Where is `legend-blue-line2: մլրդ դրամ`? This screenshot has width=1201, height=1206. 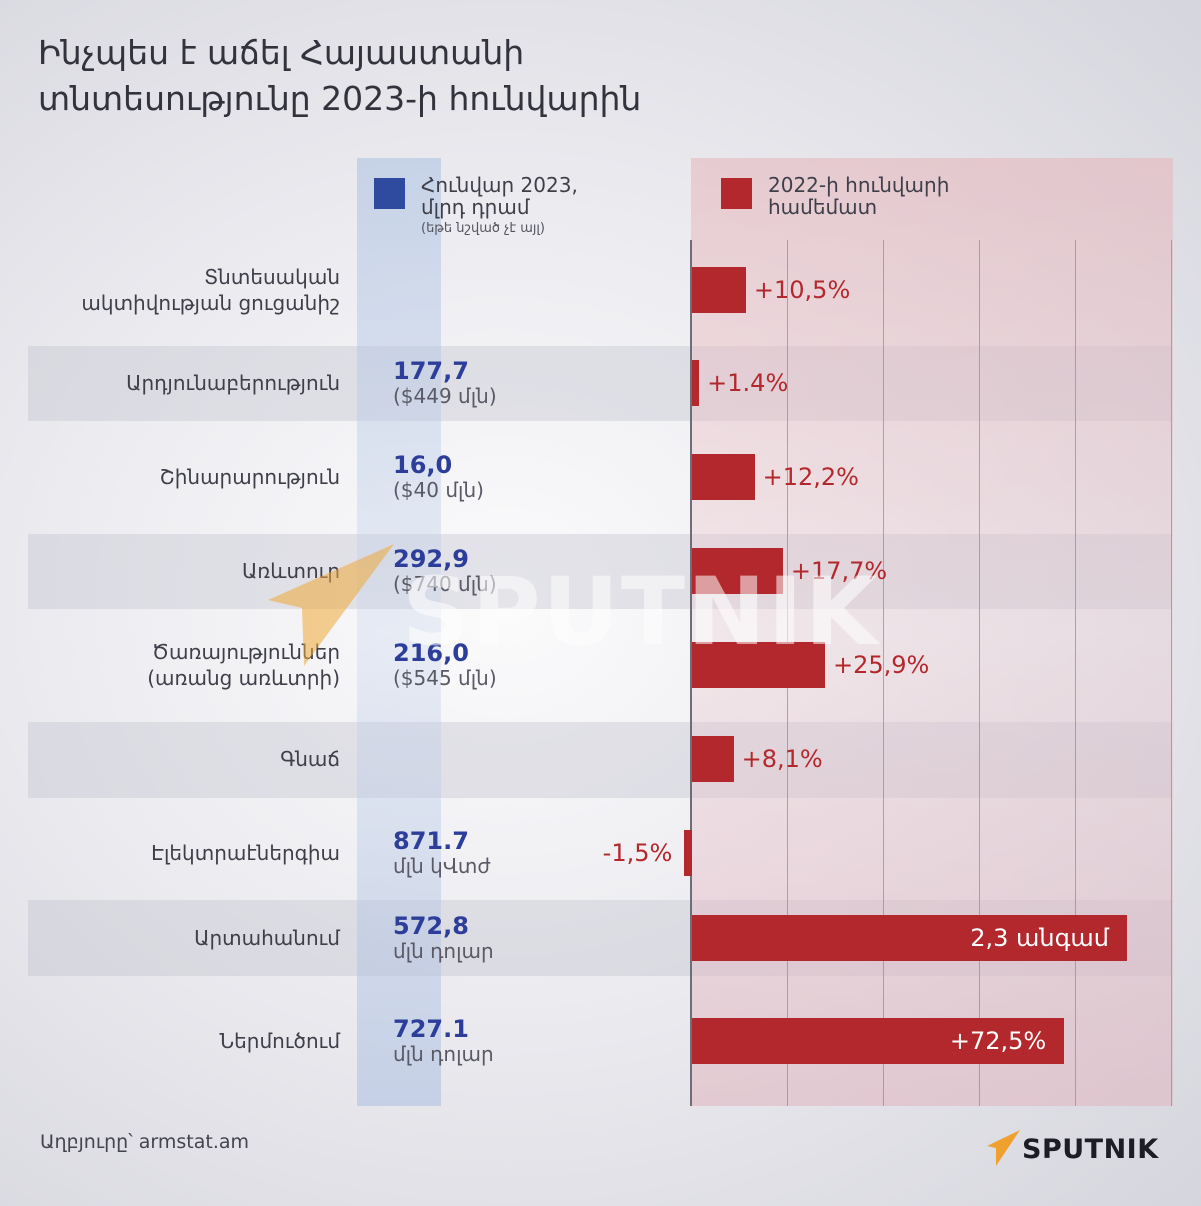 legend-blue-line2: մլրդ դրամ is located at coordinates (475, 207).